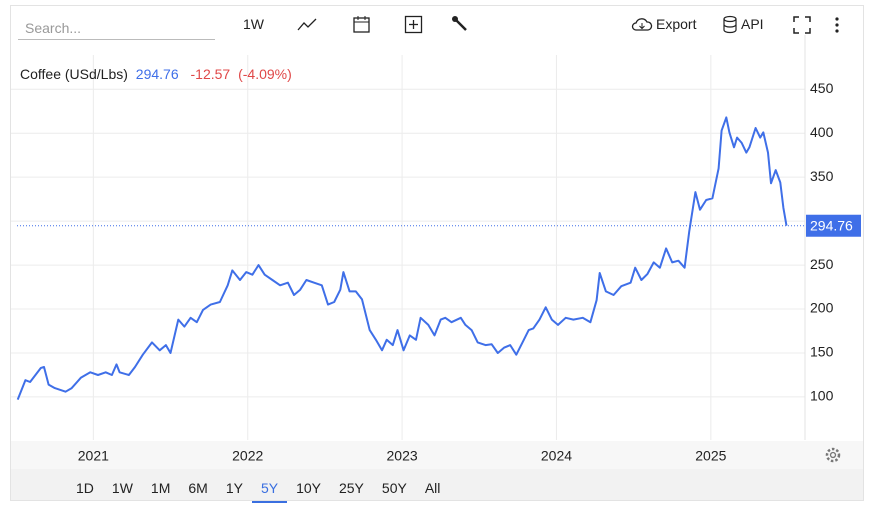  I want to click on range-button: 5Y, so click(269, 489).